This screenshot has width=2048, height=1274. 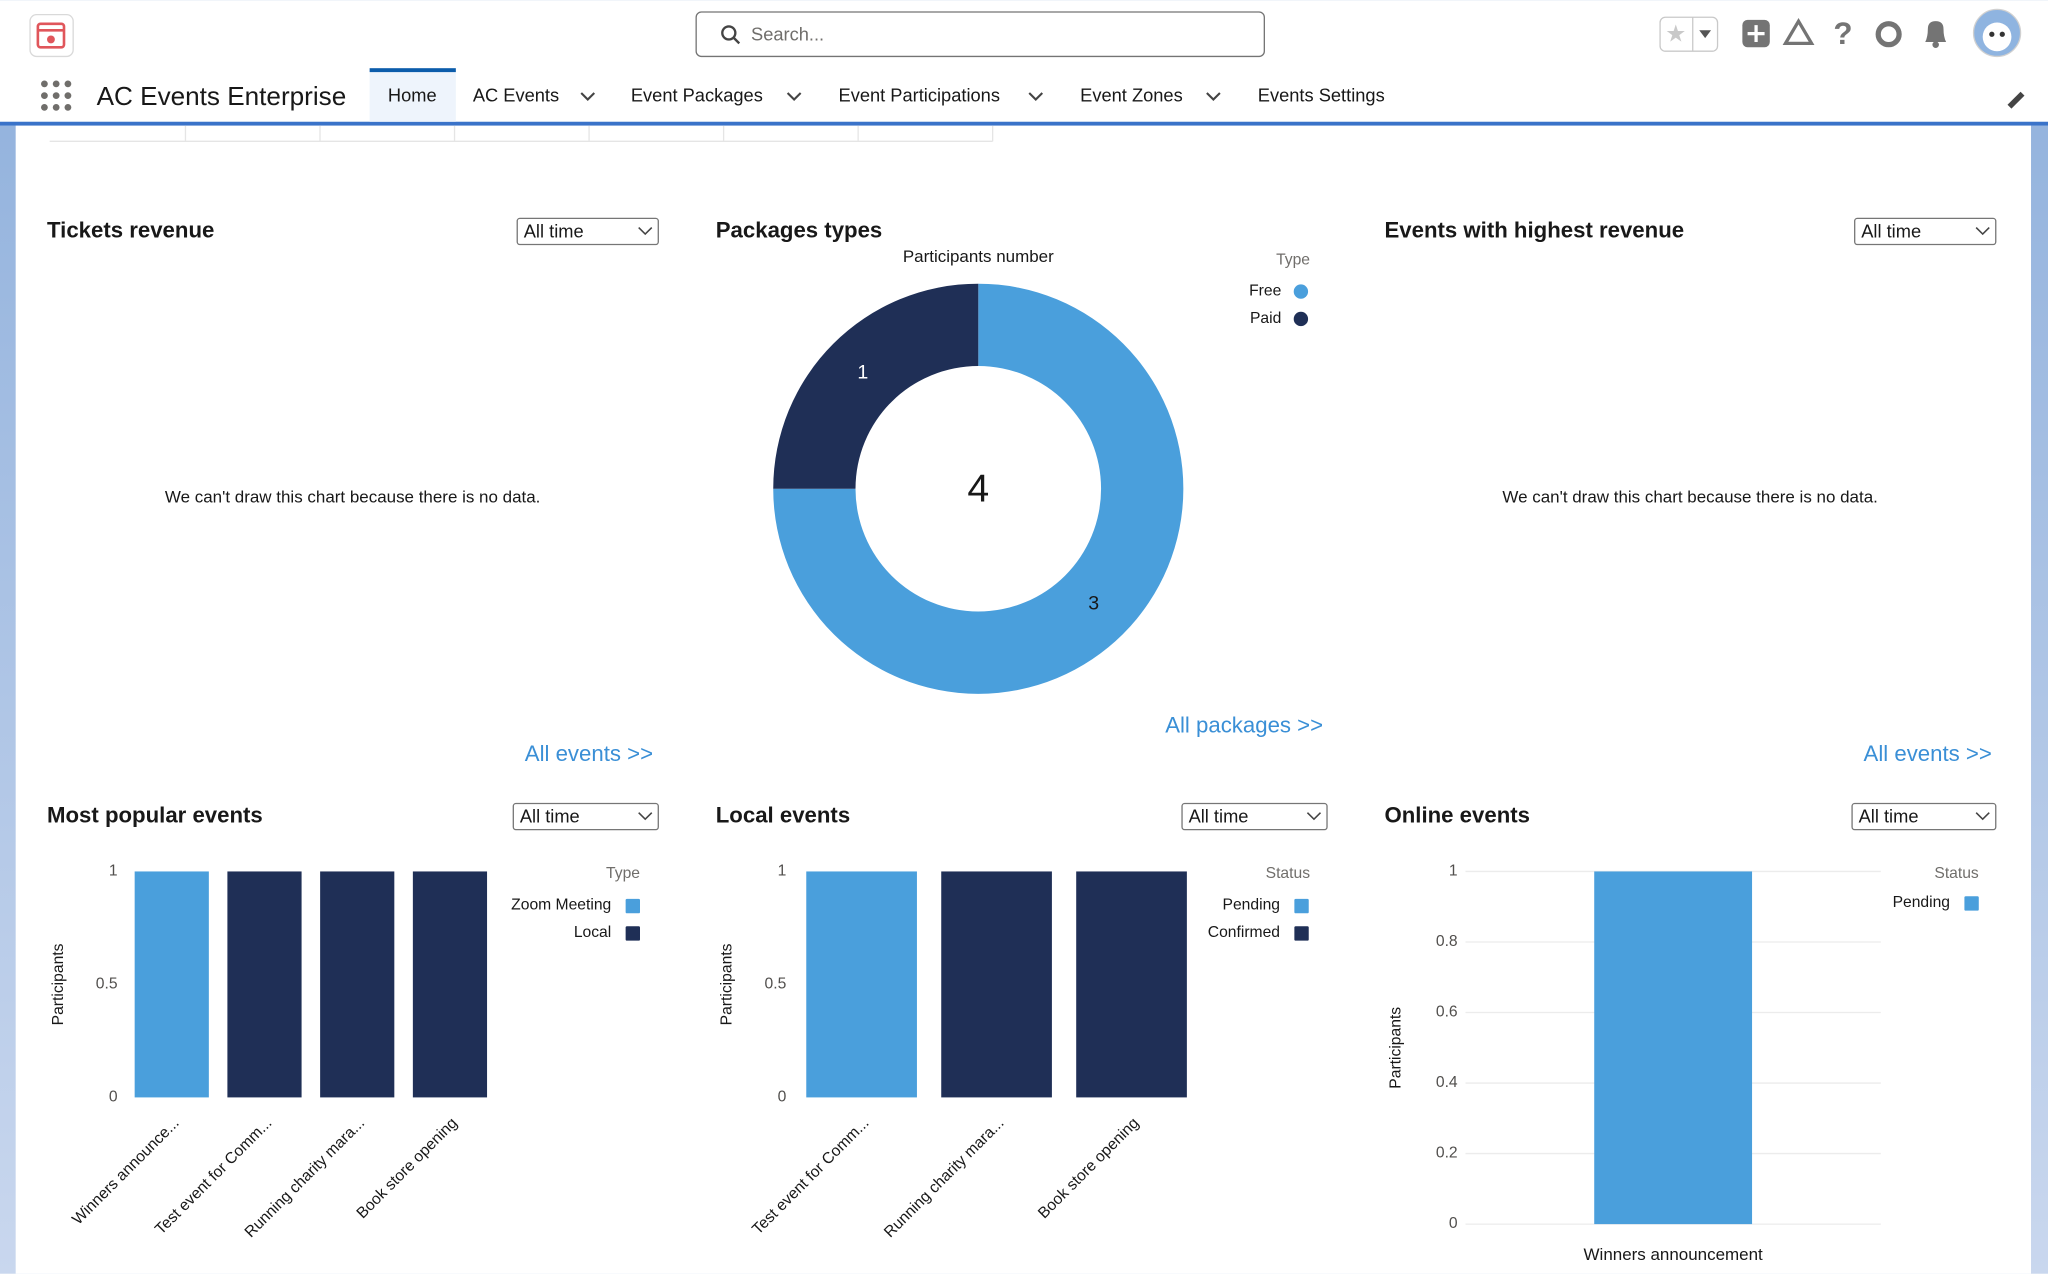 I want to click on card-title: Local events, so click(x=783, y=814).